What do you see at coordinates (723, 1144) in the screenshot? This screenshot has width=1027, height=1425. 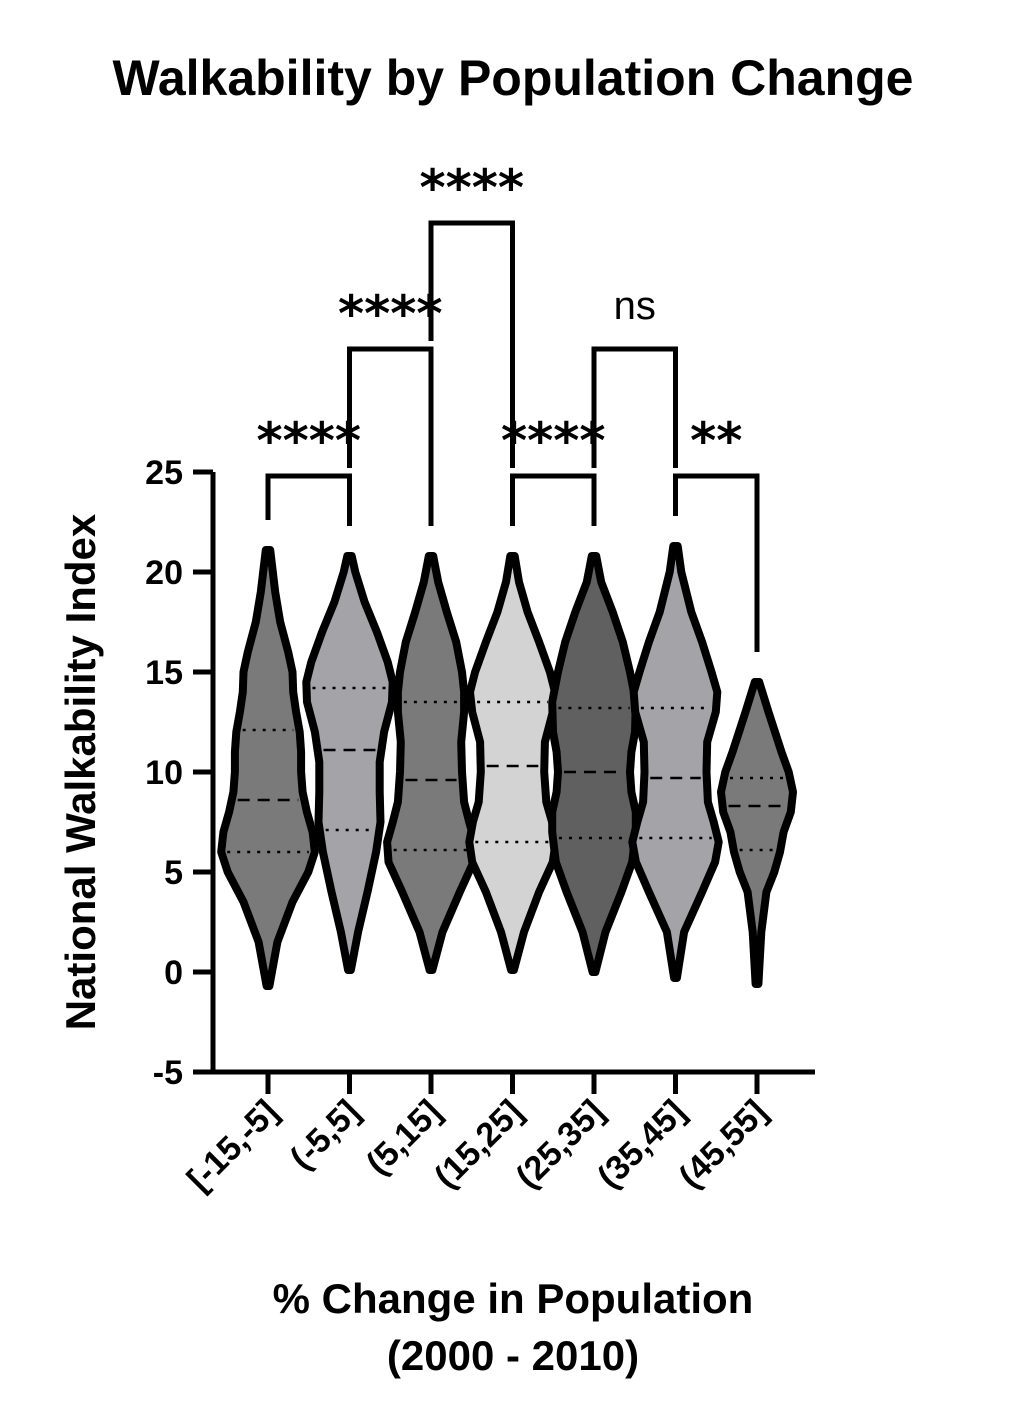 I see `x-tick-label: (45,55]` at bounding box center [723, 1144].